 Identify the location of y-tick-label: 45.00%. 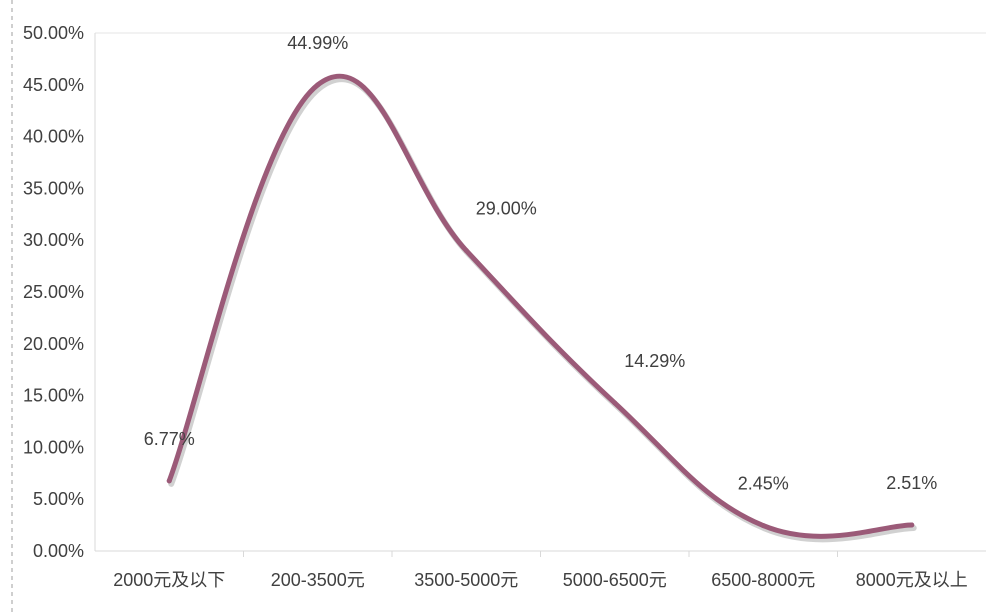
(53, 85).